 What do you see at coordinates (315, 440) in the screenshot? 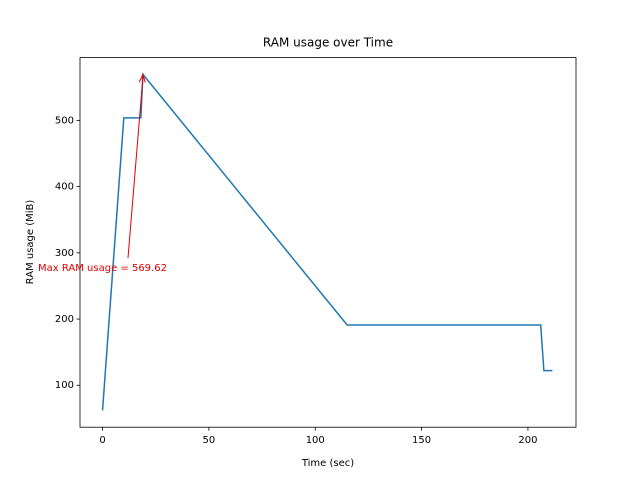
I see `x-tick-label: 100` at bounding box center [315, 440].